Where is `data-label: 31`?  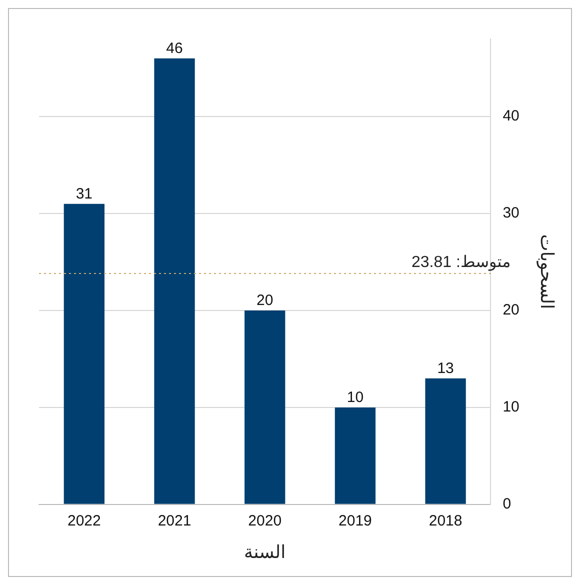 data-label: 31 is located at coordinates (84, 193).